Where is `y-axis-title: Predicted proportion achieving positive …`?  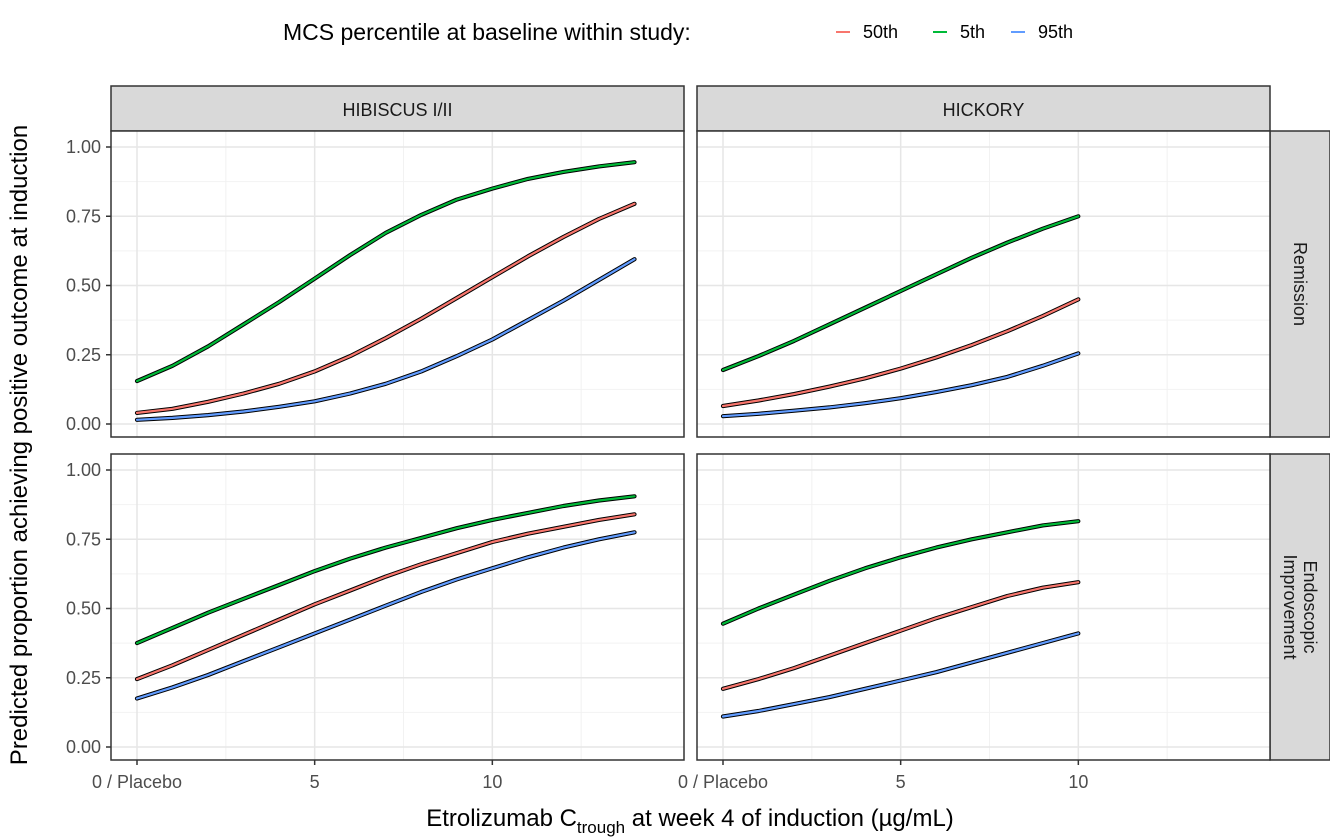 y-axis-title: Predicted proportion achieving positive … is located at coordinates (19, 445).